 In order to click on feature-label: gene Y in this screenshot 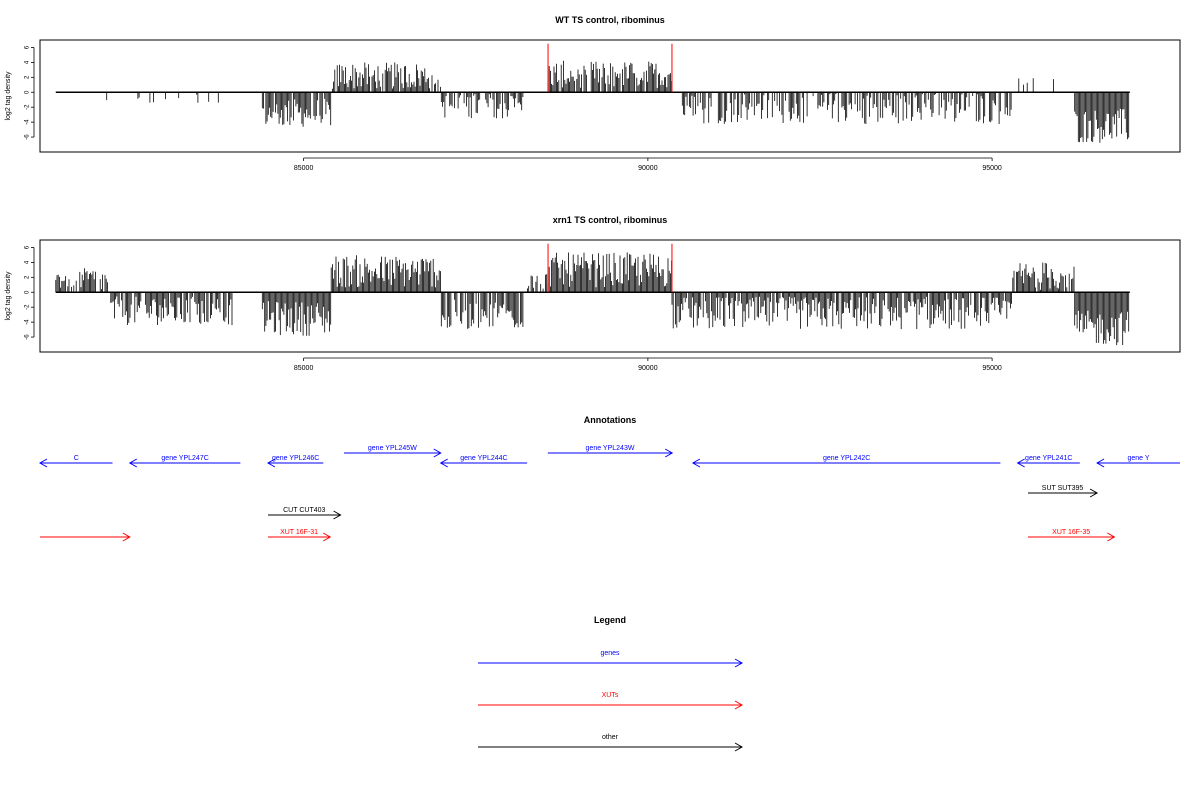, I will do `click(1139, 458)`.